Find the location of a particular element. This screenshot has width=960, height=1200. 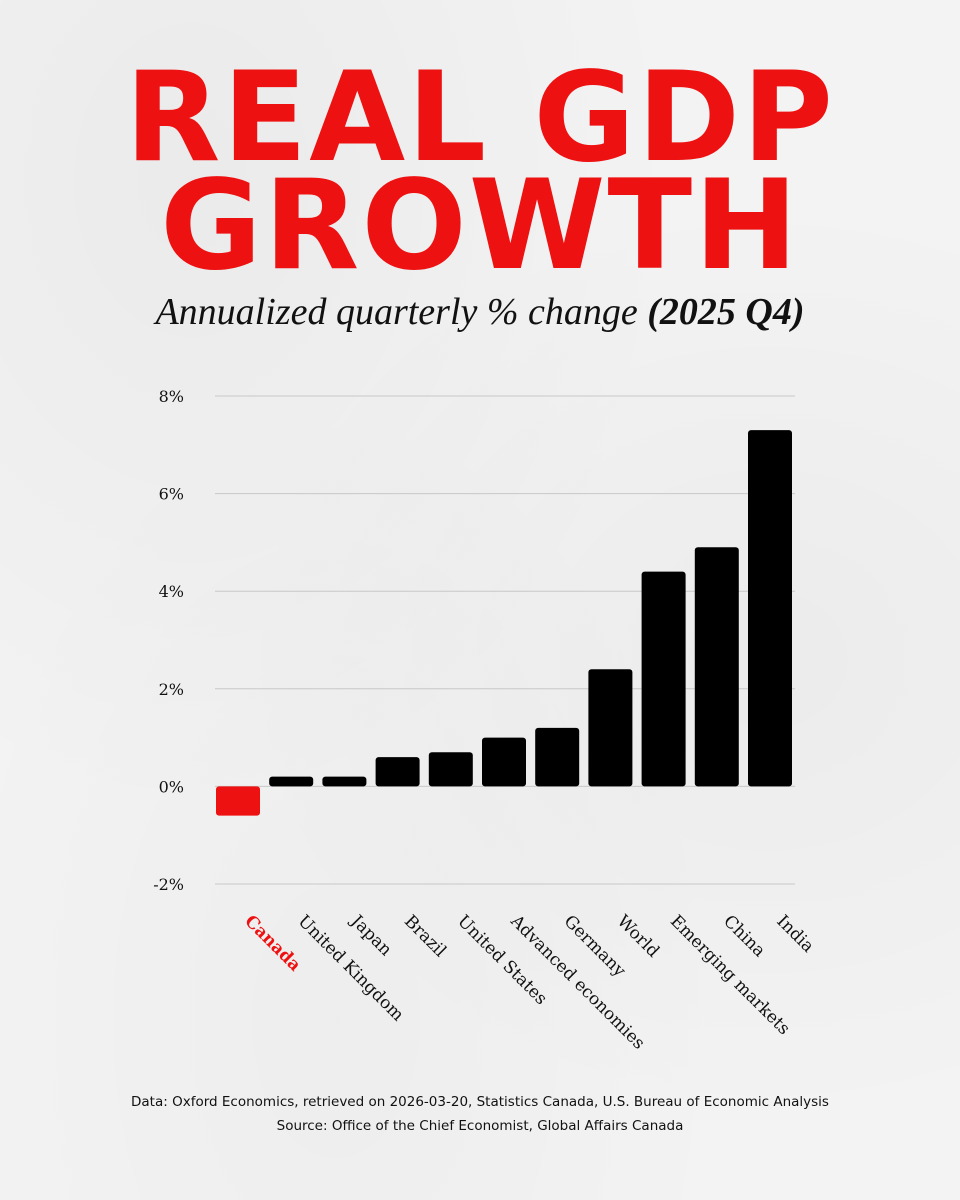

subtitle-text: Annualized quarterly % change is located at coordinates (396, 312).